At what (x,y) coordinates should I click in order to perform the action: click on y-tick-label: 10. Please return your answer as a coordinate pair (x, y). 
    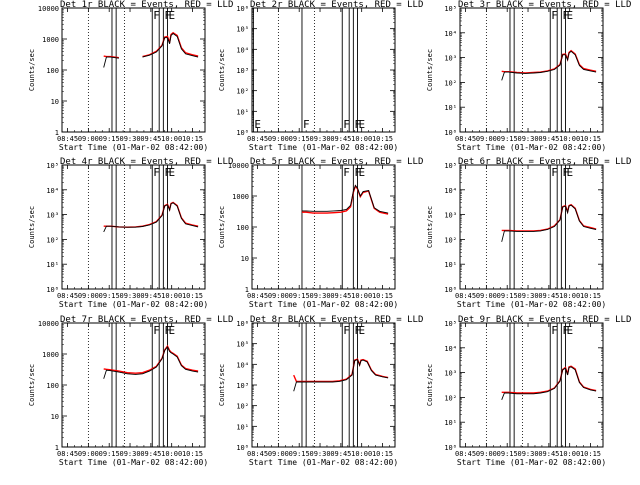
    Looking at the image, I should click on (55, 417).